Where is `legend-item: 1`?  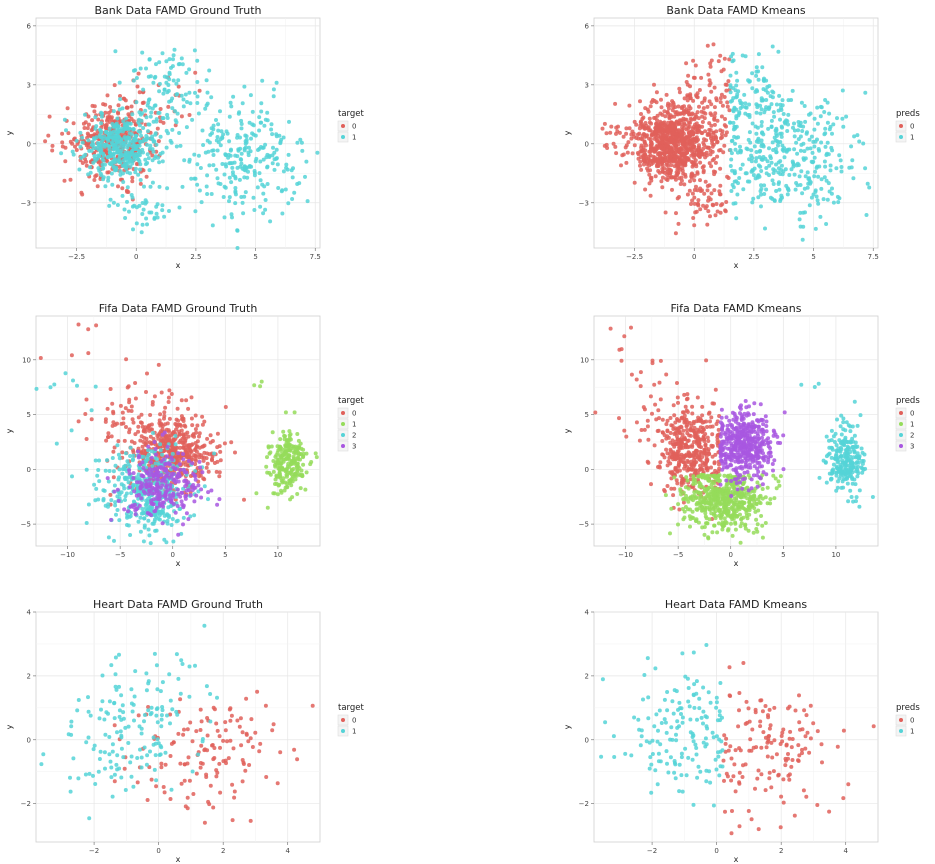 legend-item: 1 is located at coordinates (904, 137).